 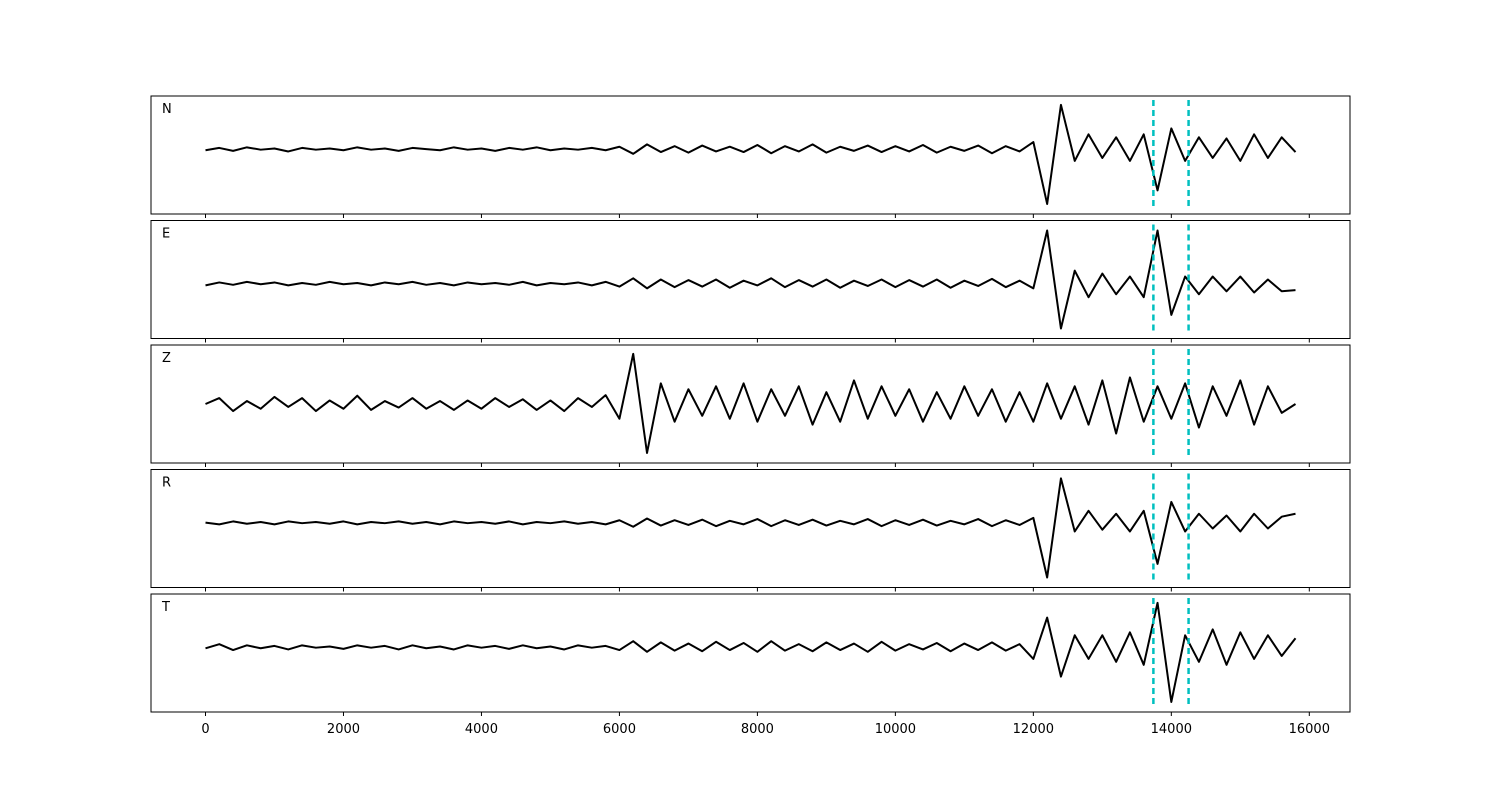 What do you see at coordinates (166, 234) in the screenshot?
I see `panel-label: E` at bounding box center [166, 234].